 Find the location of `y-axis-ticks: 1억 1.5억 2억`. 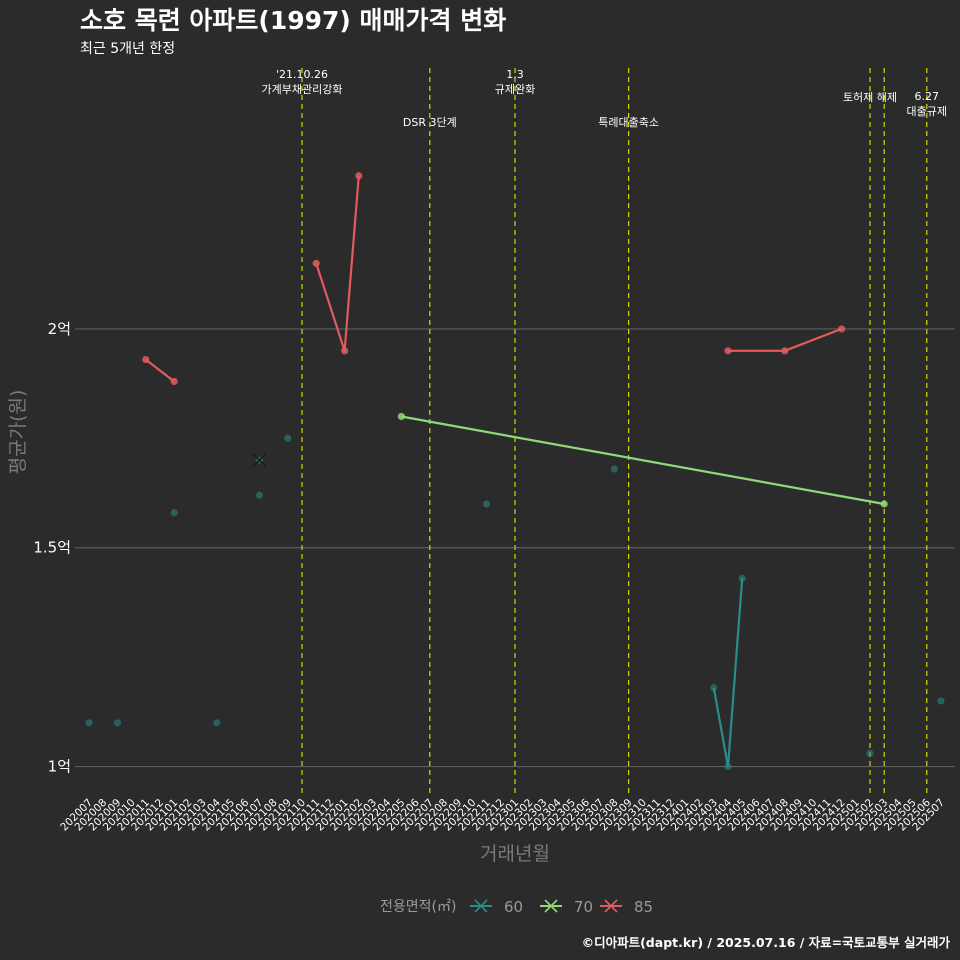

y-axis-ticks: 1억 1.5억 2억 is located at coordinates (52, 548).